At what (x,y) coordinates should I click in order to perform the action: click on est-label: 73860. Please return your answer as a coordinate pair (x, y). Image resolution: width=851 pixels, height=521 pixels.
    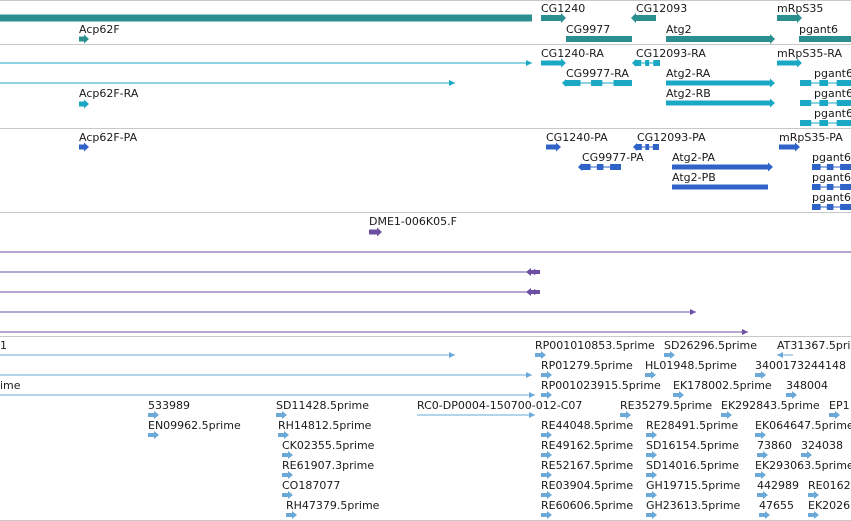
    Looking at the image, I should click on (774, 445).